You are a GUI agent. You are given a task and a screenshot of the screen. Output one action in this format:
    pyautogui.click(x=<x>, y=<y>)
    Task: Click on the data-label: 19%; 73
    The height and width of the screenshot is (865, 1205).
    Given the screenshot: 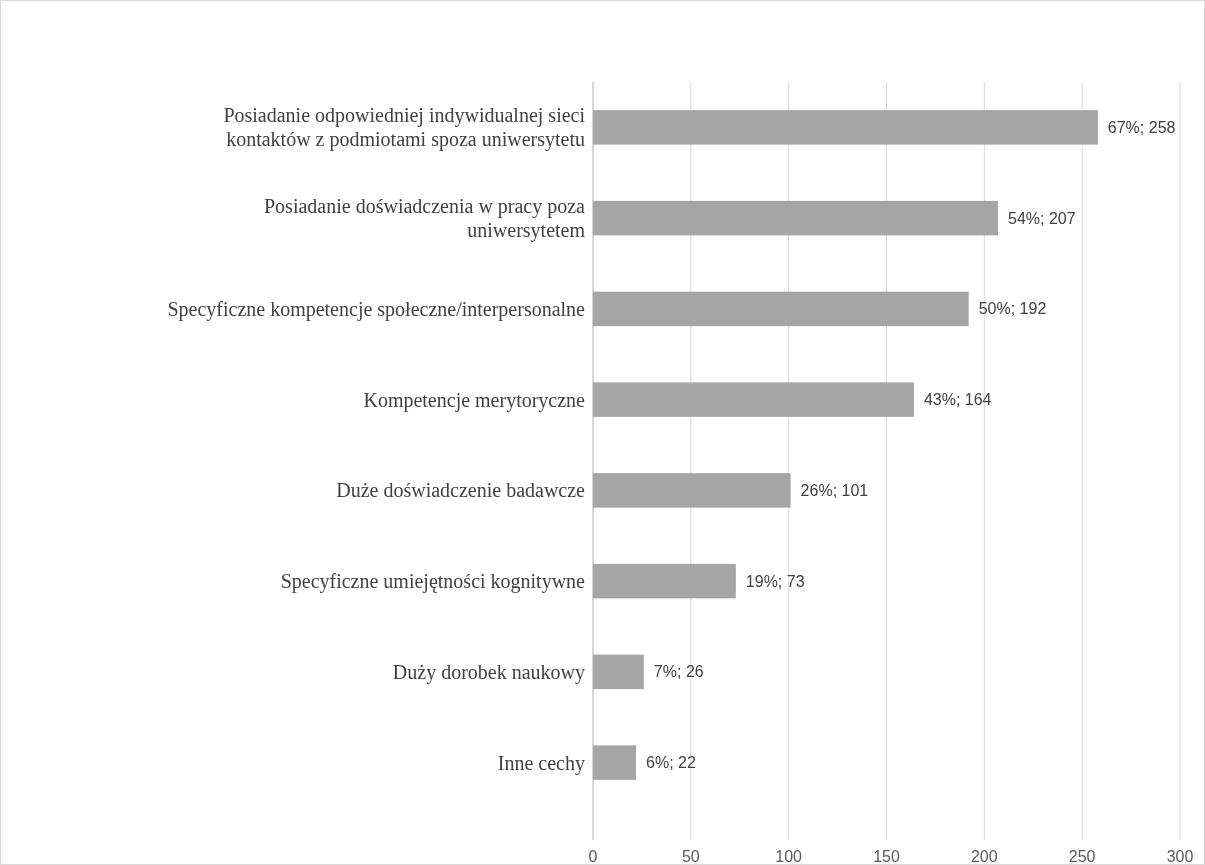 What is the action you would take?
    pyautogui.click(x=775, y=581)
    